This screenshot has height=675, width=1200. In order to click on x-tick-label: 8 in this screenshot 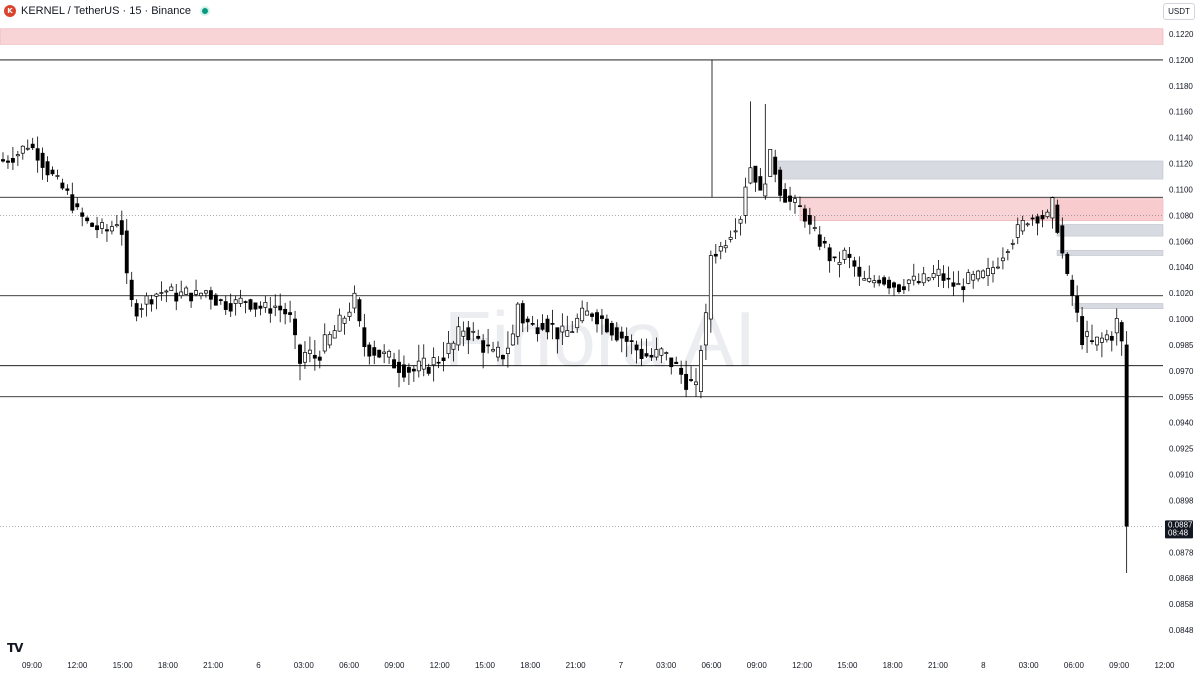, I will do `click(983, 665)`.